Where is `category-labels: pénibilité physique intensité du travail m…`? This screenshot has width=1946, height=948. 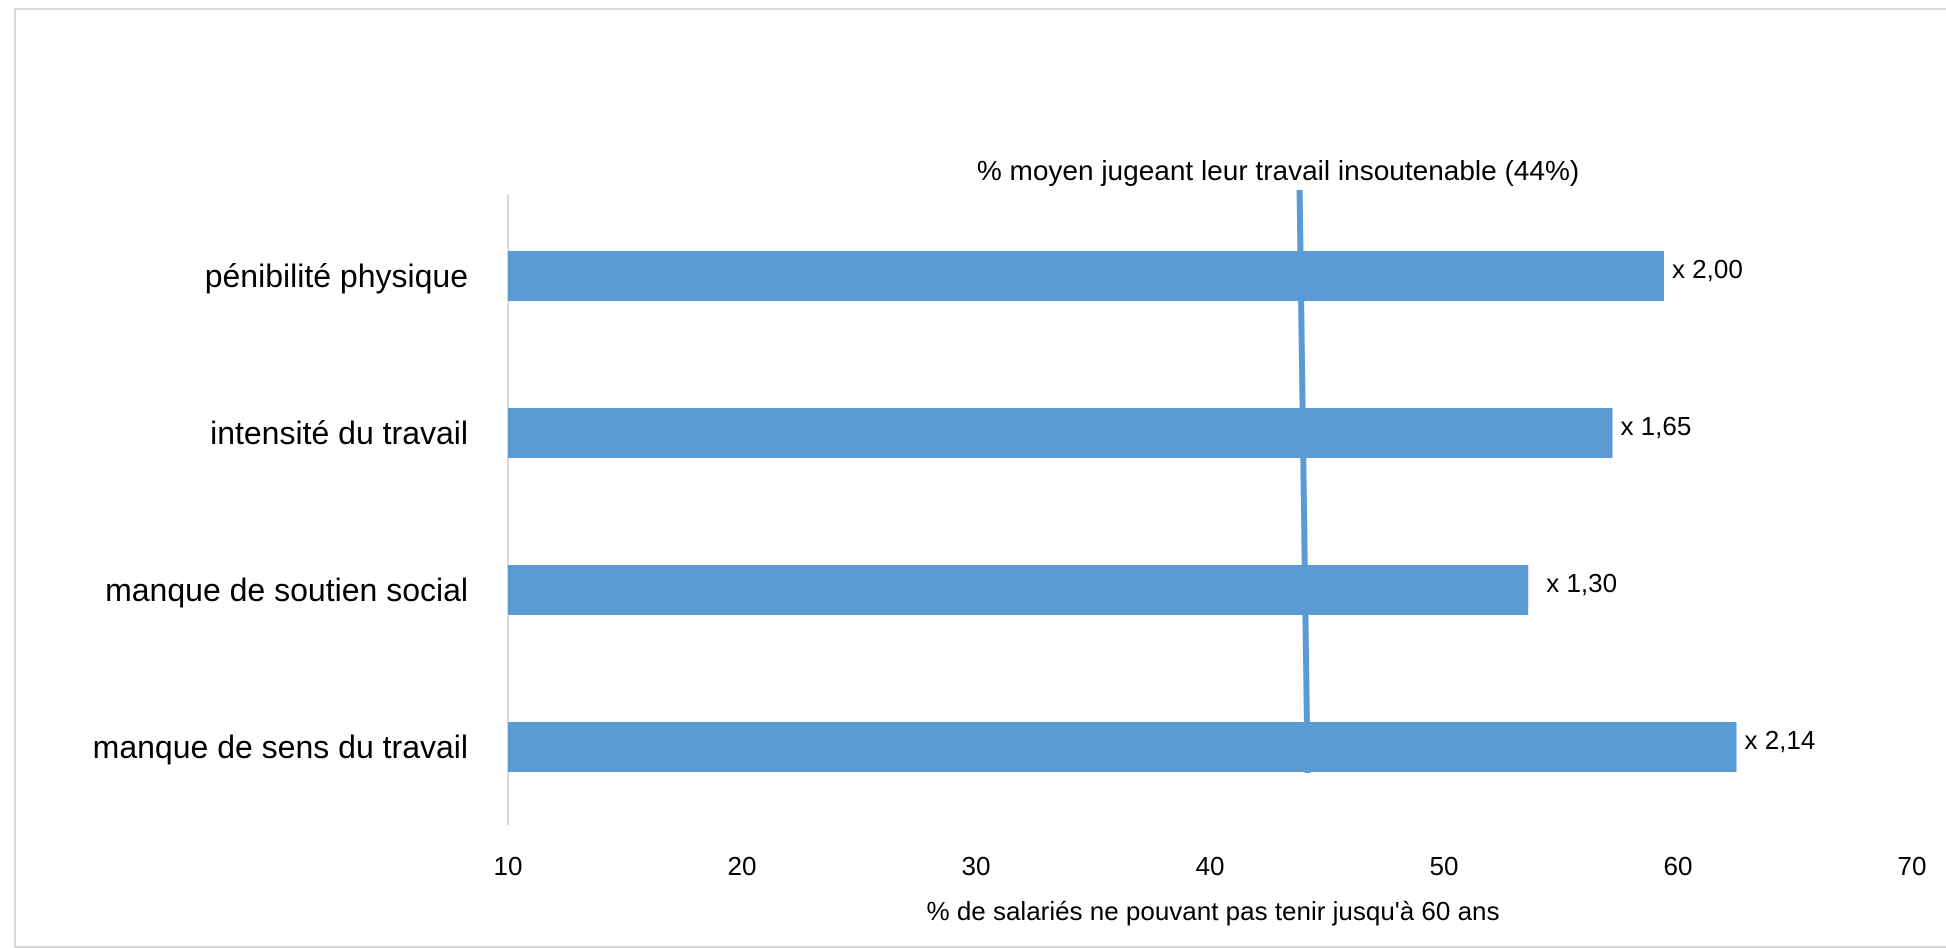
category-labels: pénibilité physique intensité du travail m… is located at coordinates (280, 511).